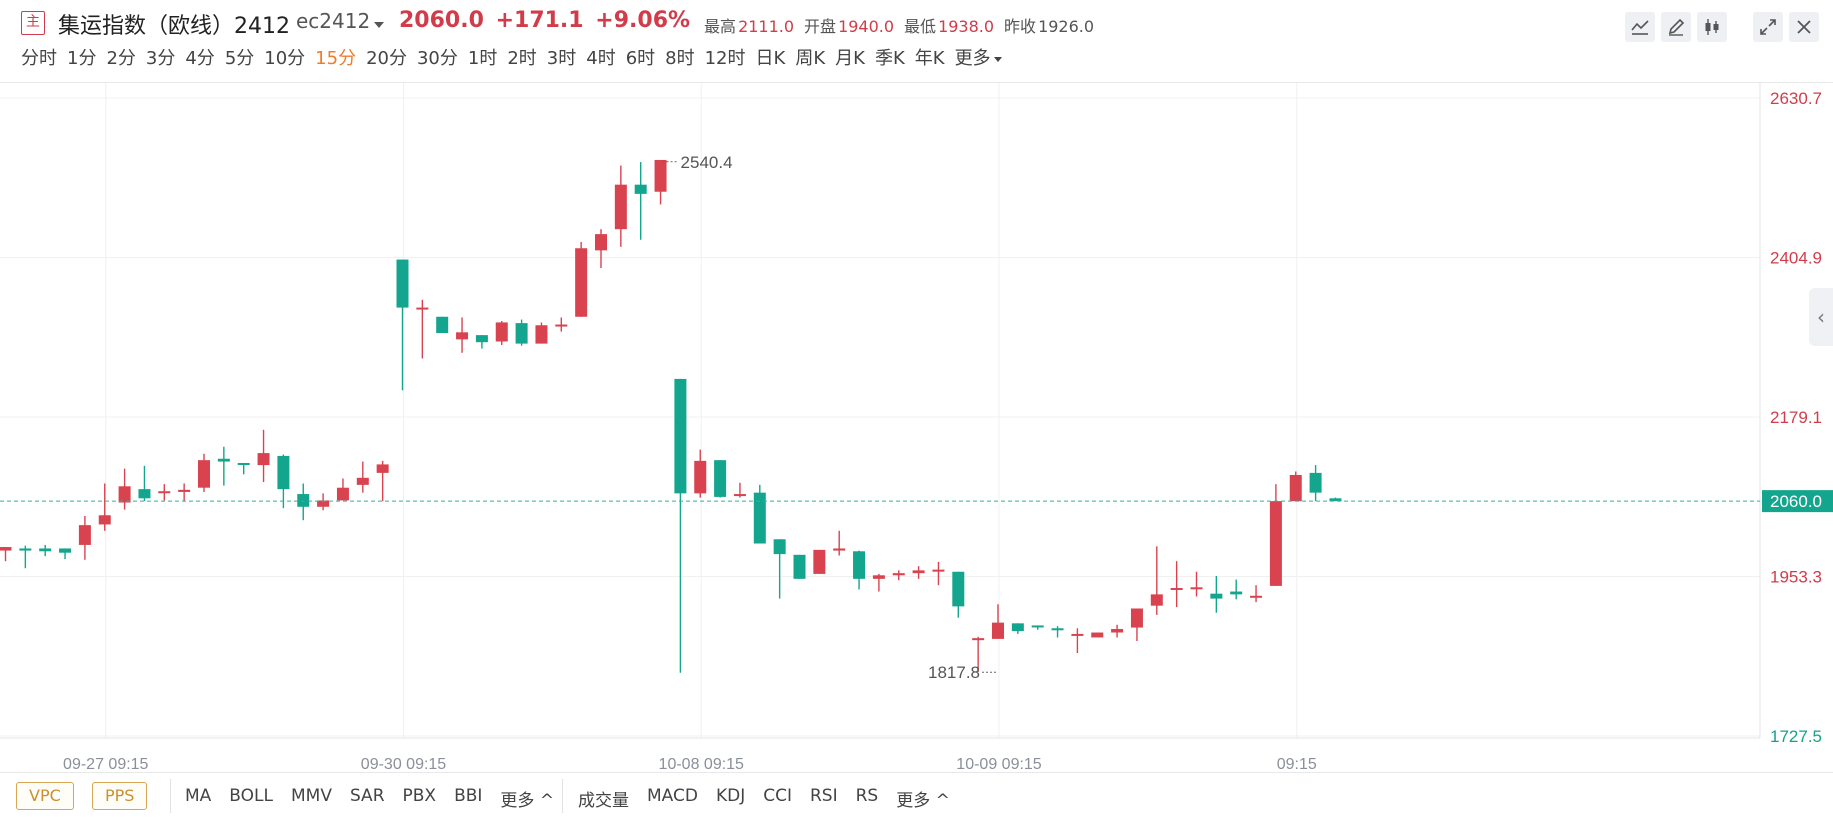 The image size is (1833, 817). I want to click on period-tab: 季K, so click(889, 58).